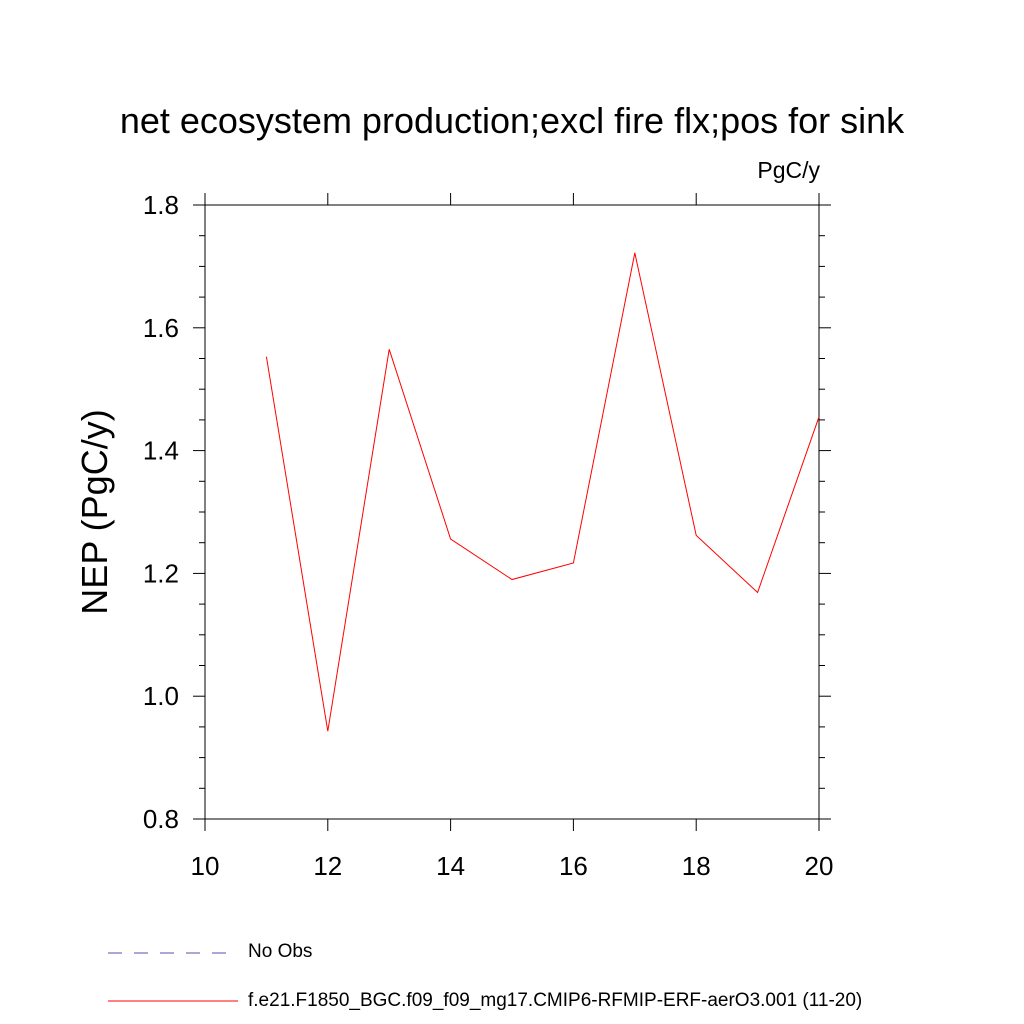 The image size is (1024, 1024). I want to click on x-tick-label: 14, so click(450, 866).